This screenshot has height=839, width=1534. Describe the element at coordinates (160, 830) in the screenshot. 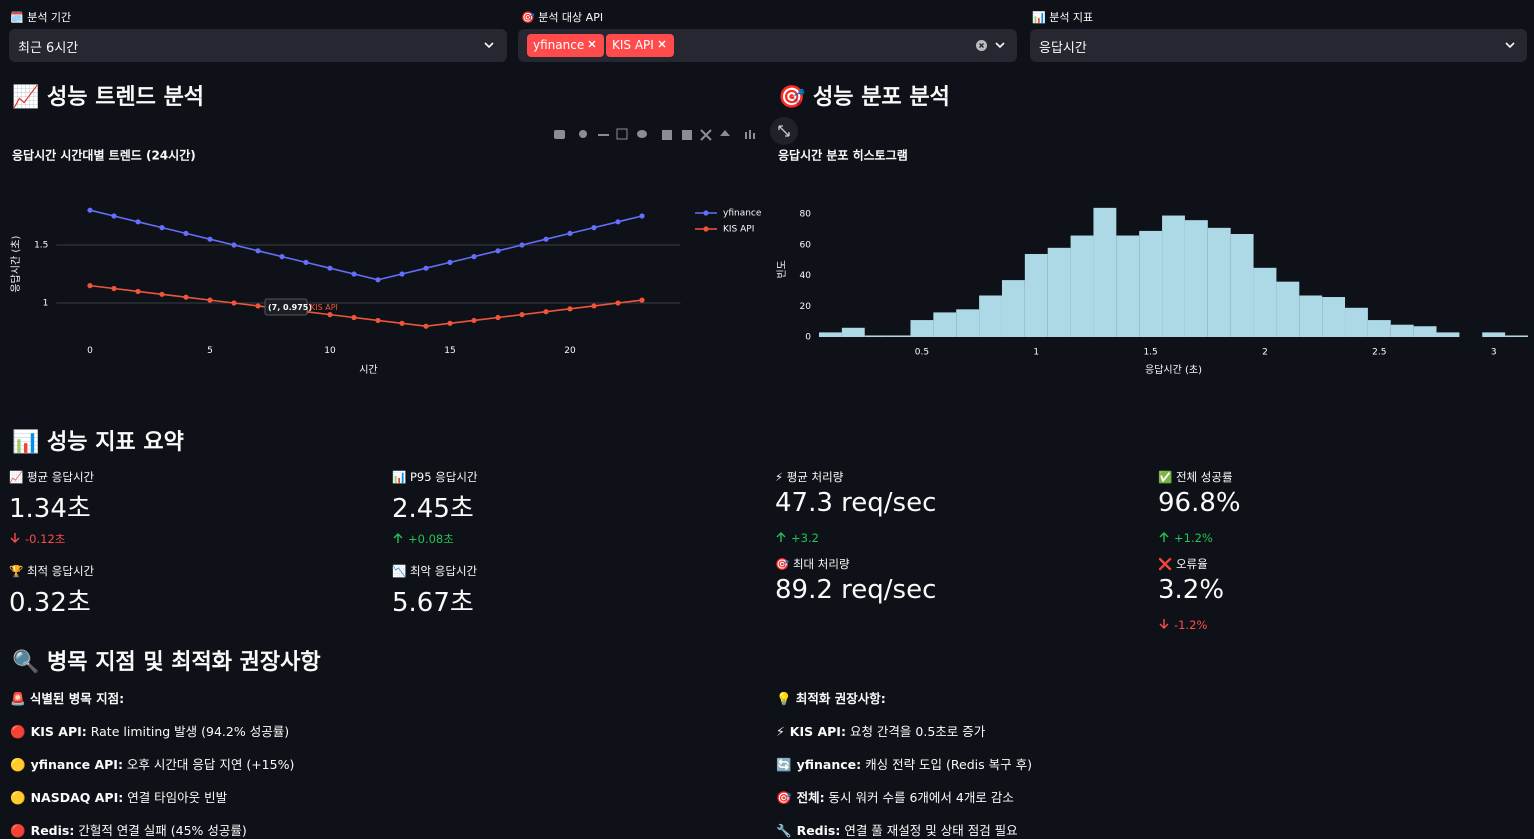

I see `item-text: 간헐적 연결 실패 (45% 성공률)` at that location.